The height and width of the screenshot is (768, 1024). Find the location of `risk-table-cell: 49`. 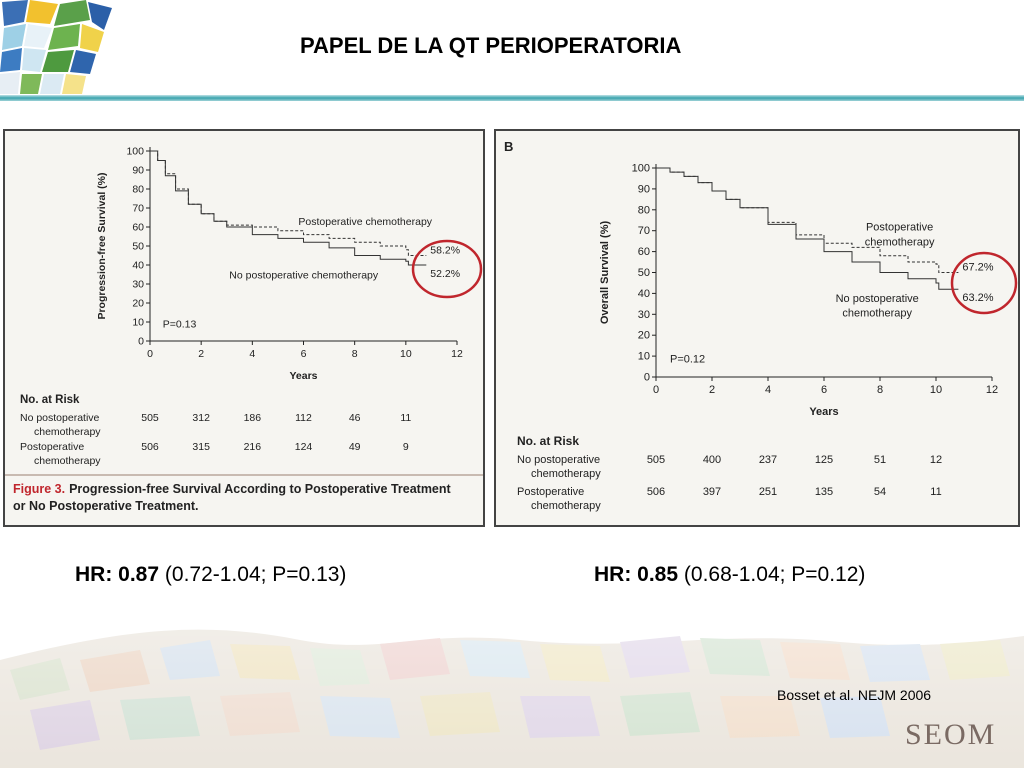

risk-table-cell: 49 is located at coordinates (355, 447).